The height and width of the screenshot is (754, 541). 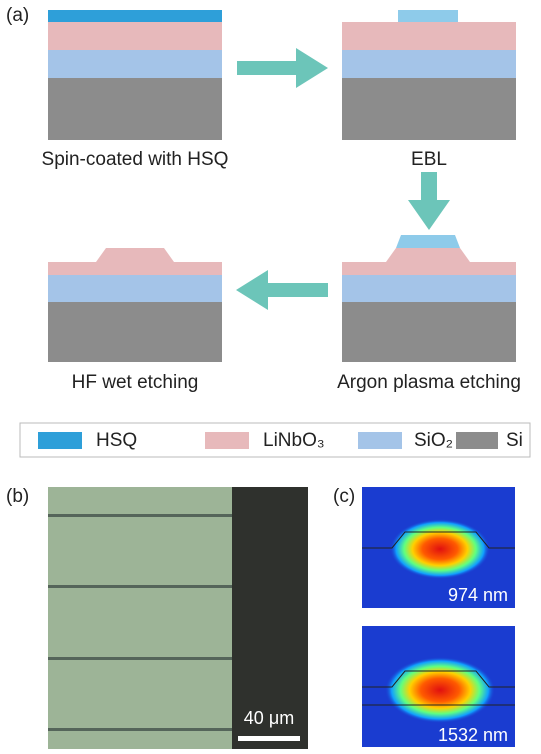 I want to click on arrow-right, so click(x=282, y=68).